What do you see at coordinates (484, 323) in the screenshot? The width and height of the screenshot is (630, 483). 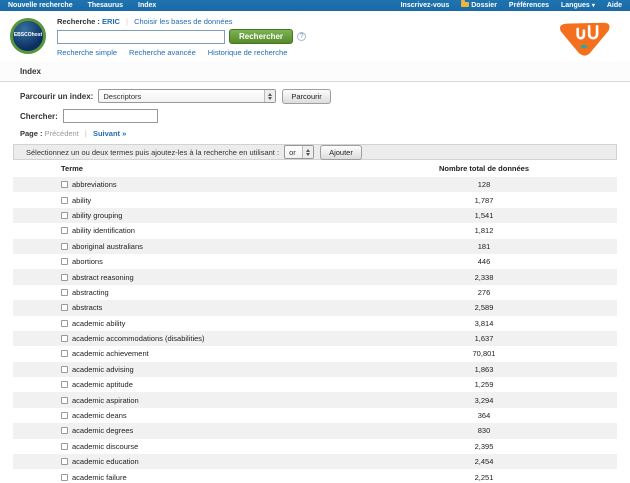 I see `term-count: 3,814` at bounding box center [484, 323].